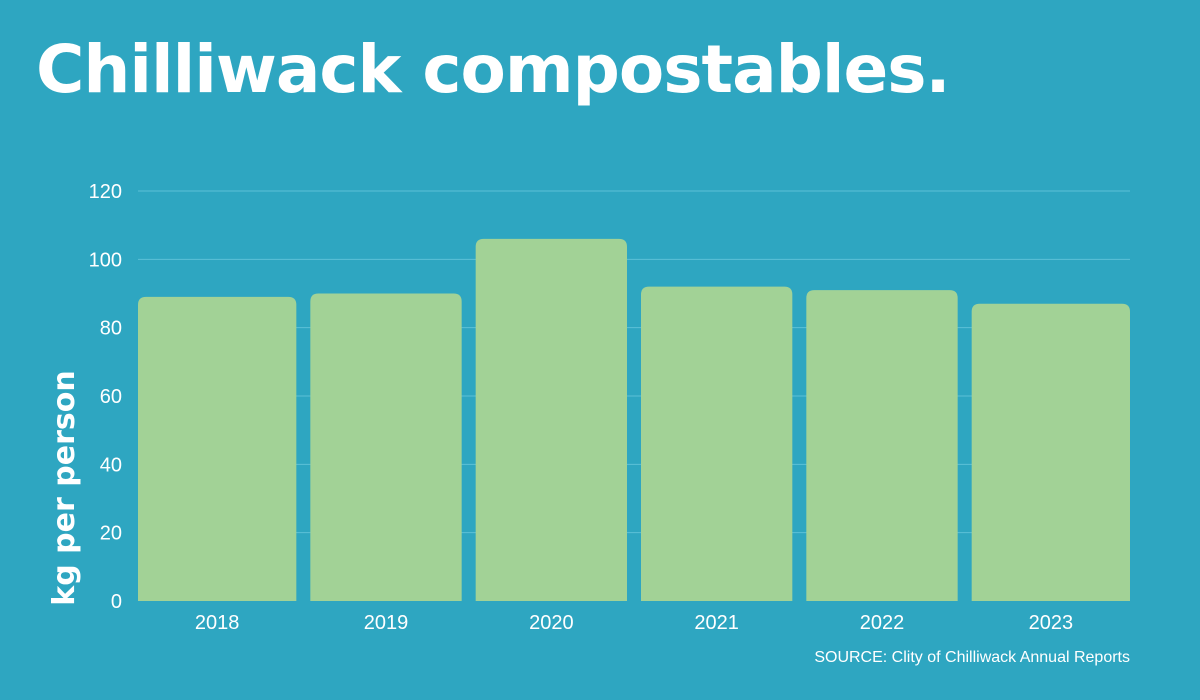  What do you see at coordinates (716, 623) in the screenshot?
I see `x-tick-label: 2021` at bounding box center [716, 623].